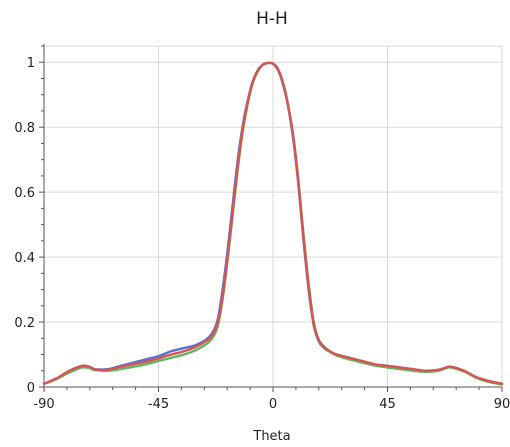 This screenshot has height=447, width=510. I want to click on y-tick-label: 0.2, so click(24, 323).